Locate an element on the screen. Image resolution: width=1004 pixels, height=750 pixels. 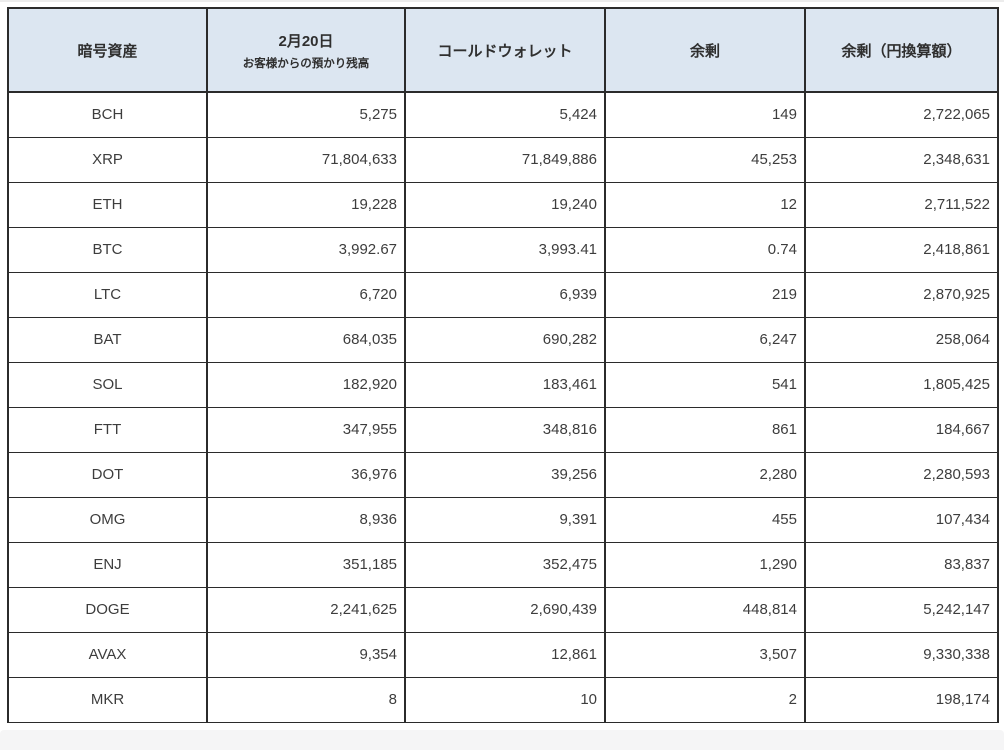
table-row: SOL 182,920 183,461 541 1,805,425 is located at coordinates (503, 384).